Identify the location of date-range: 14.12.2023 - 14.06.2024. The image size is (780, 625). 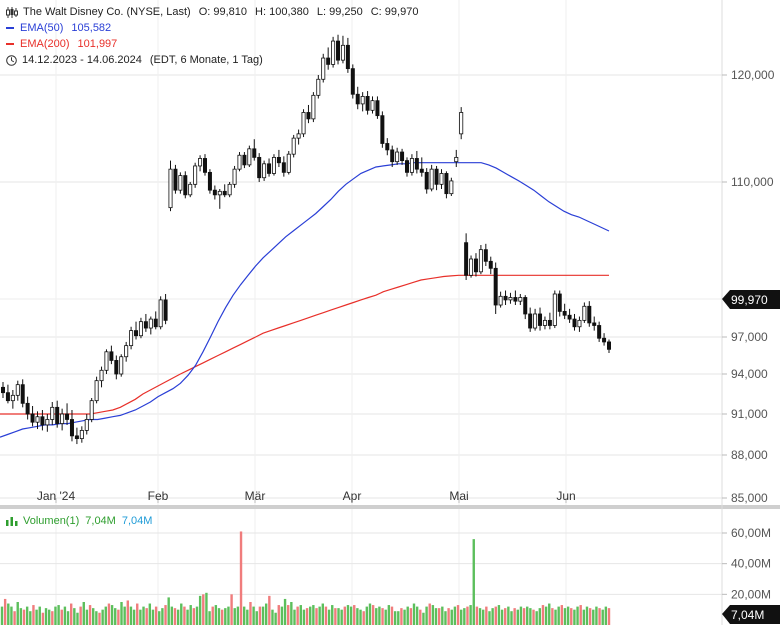
(82, 60).